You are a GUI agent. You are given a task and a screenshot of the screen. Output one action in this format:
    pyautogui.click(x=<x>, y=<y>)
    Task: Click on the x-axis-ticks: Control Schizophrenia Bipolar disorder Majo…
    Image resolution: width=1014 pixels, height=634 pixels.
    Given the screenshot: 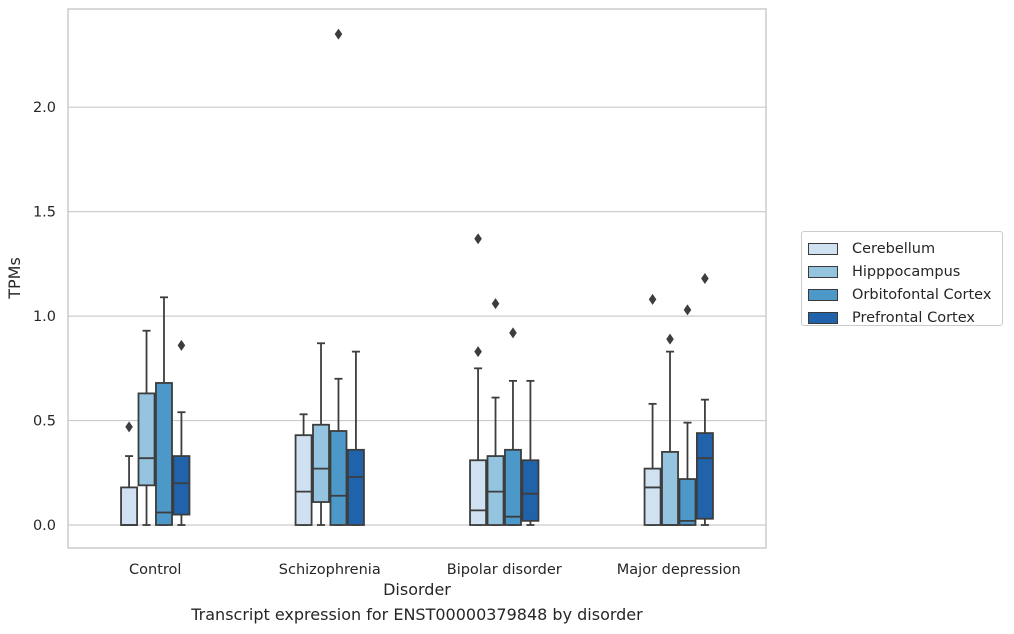 What is the action you would take?
    pyautogui.click(x=435, y=570)
    